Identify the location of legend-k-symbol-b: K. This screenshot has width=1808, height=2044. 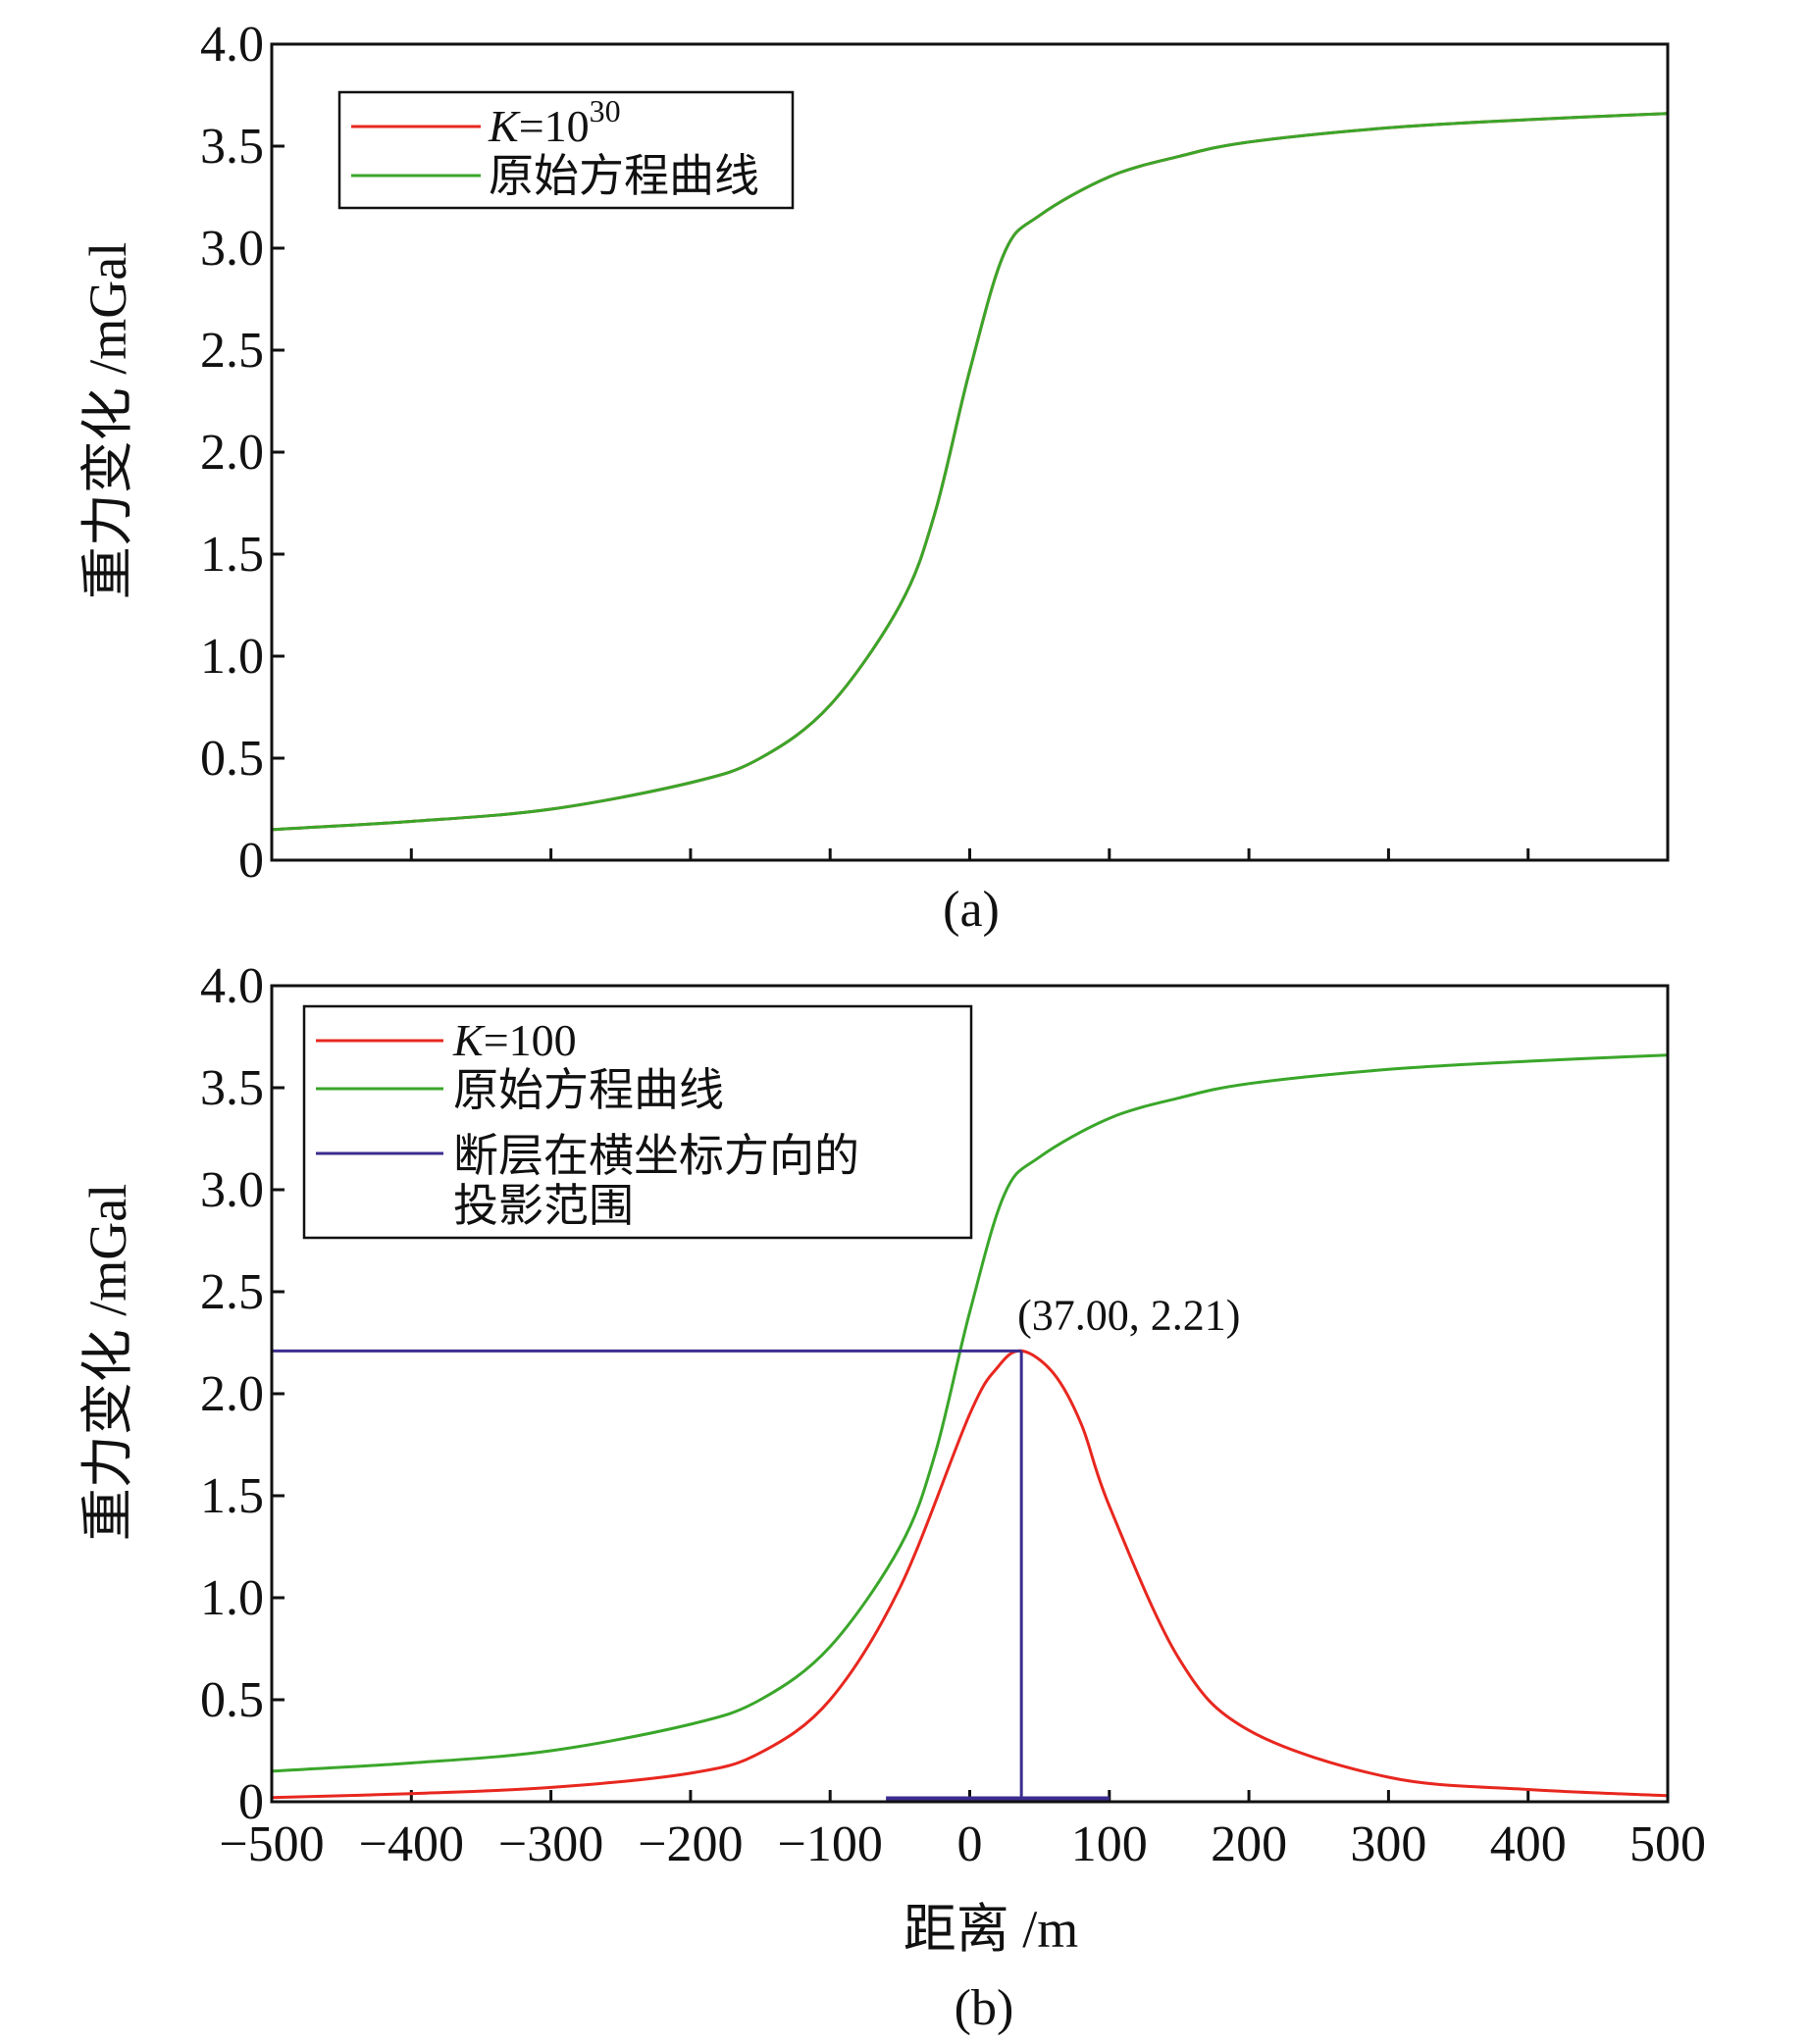
(469, 1040).